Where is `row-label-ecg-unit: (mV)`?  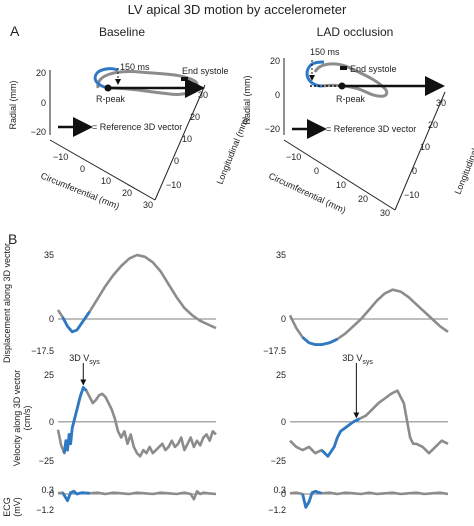 row-label-ecg-unit: (mV) is located at coordinates (17, 507).